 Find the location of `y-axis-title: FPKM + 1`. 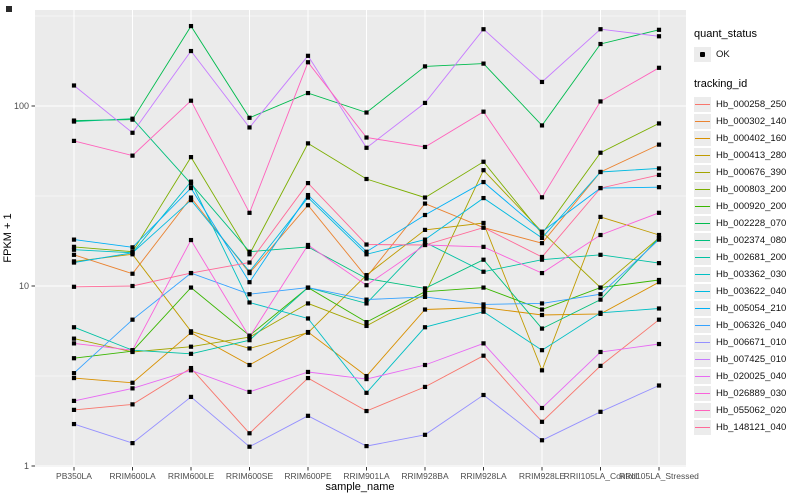

y-axis-title: FPKM + 1 is located at coordinates (8, 238).